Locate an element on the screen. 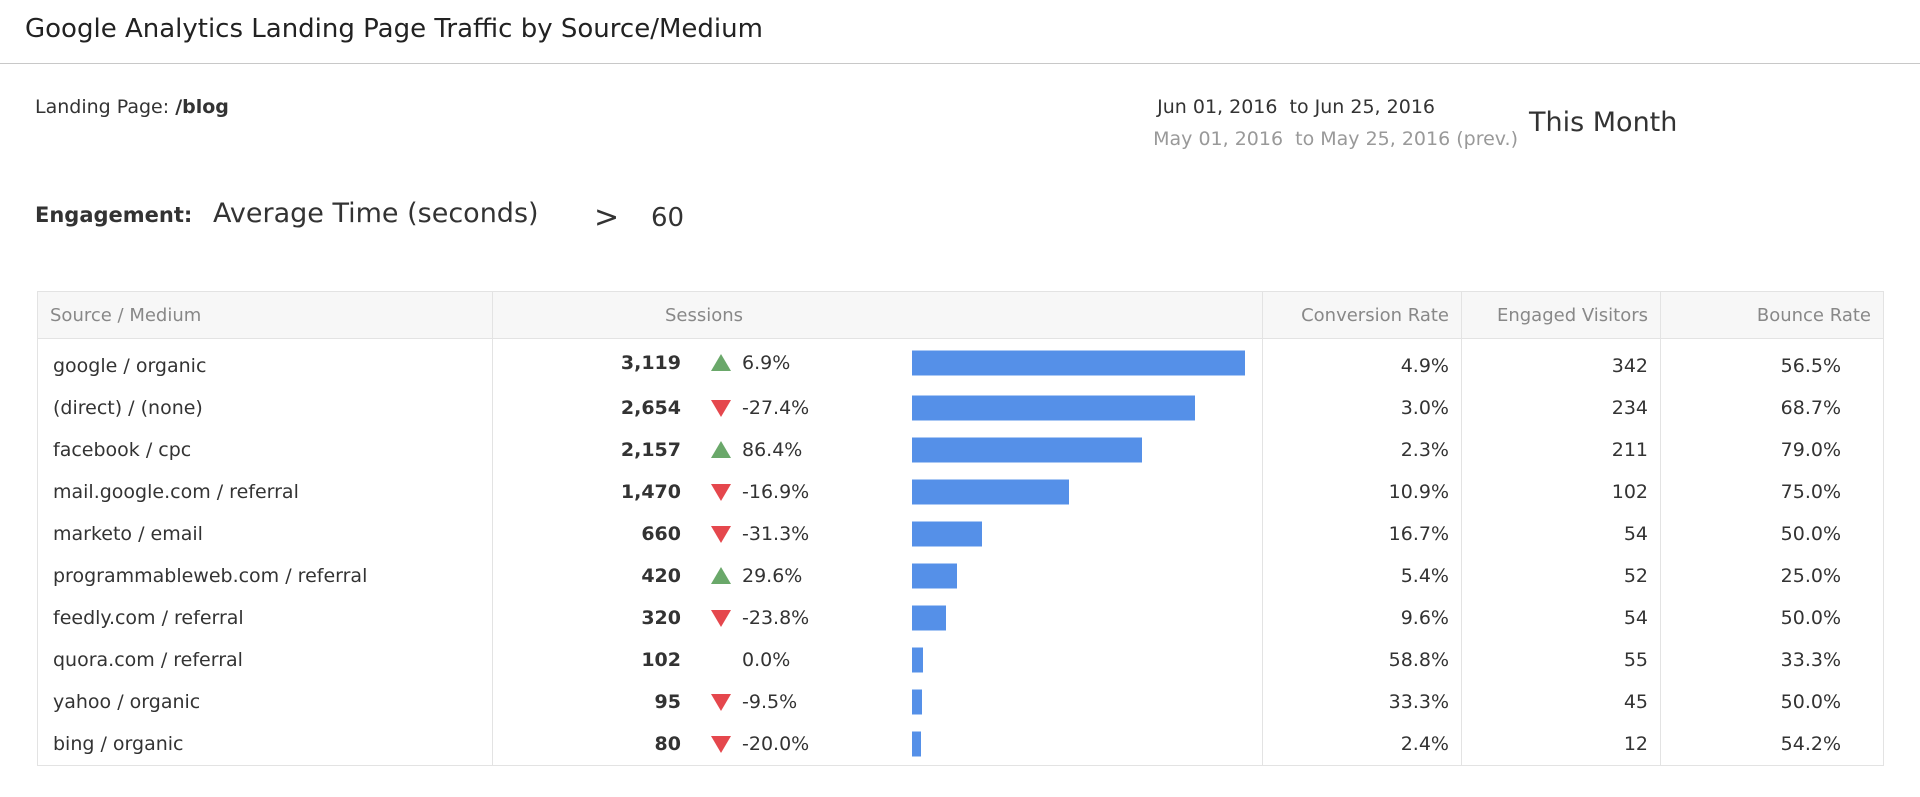 The height and width of the screenshot is (797, 1920). bounce-rate-cell: 56.5% is located at coordinates (1772, 362).